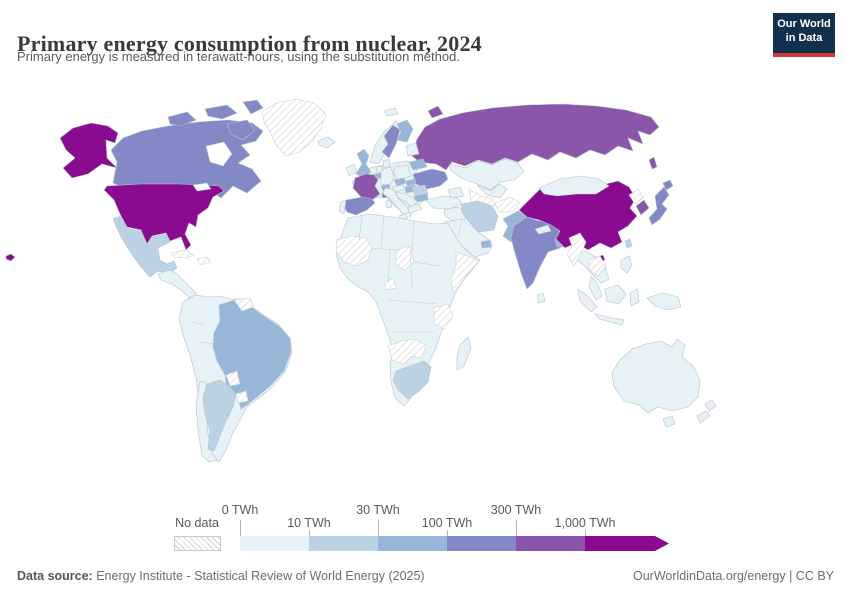 This screenshot has height=600, width=850. I want to click on country-united-states: United States, so click(164, 217).